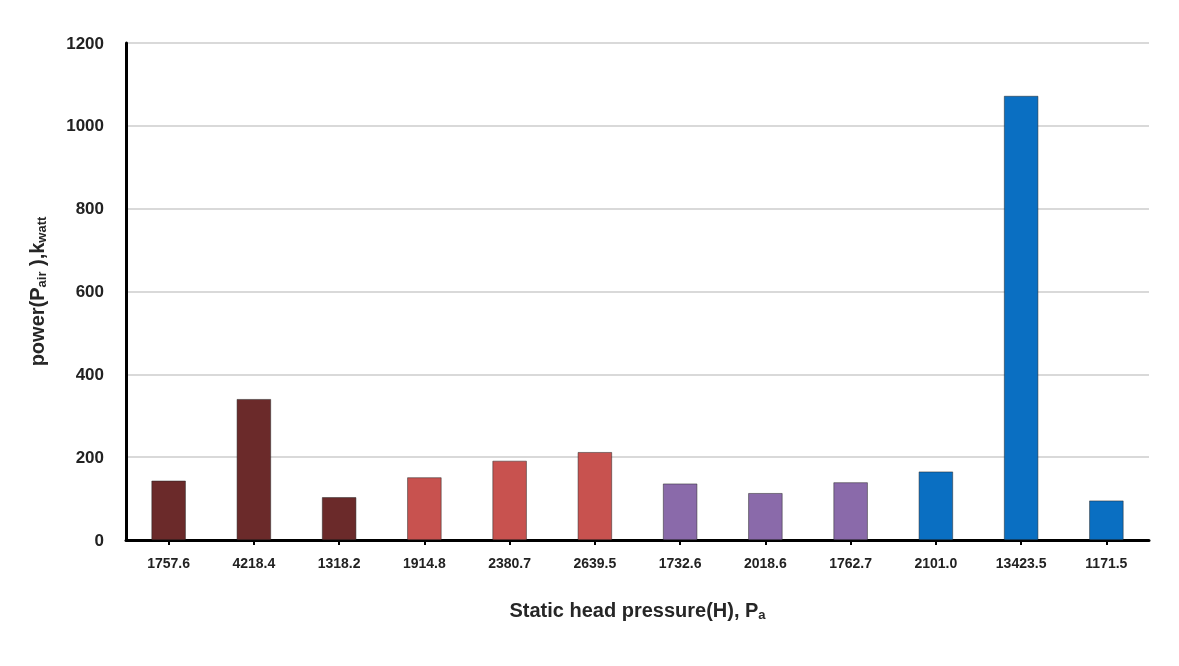  Describe the element at coordinates (936, 563) in the screenshot. I see `x-tick-label: 2101.0` at that location.